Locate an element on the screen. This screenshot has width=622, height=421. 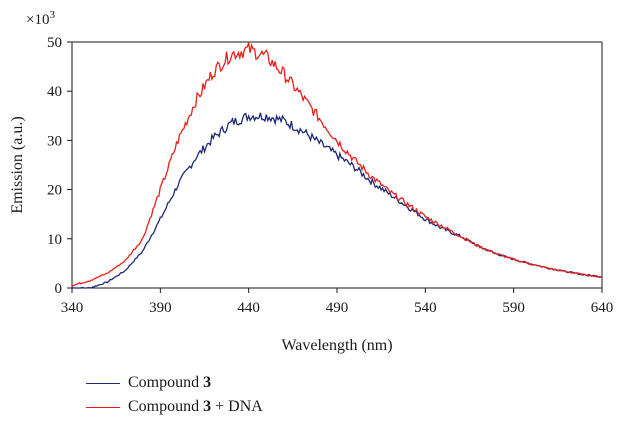
x-tick-label: 340 is located at coordinates (72, 308).